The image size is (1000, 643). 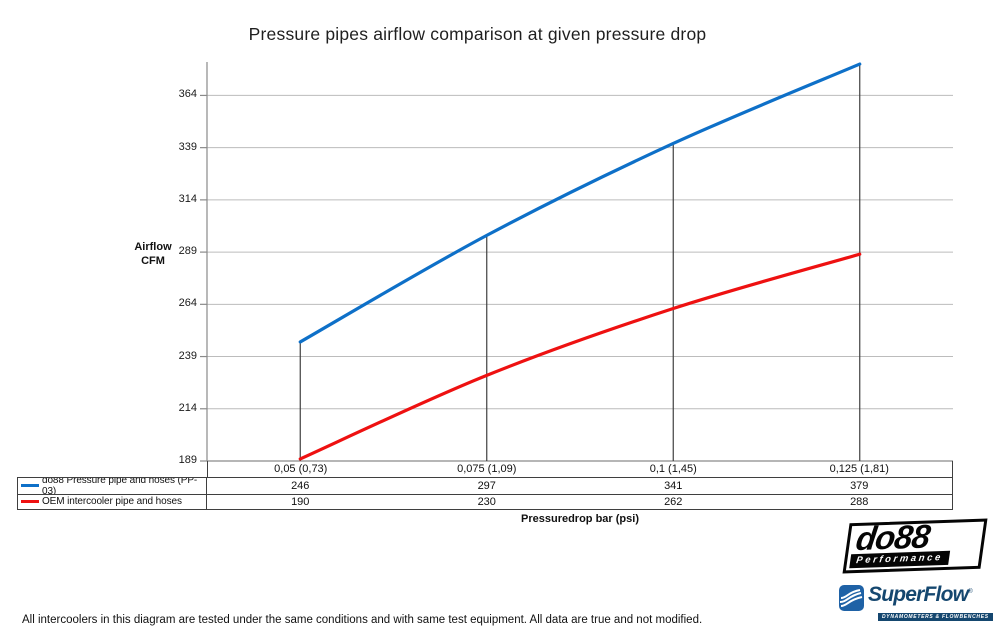 What do you see at coordinates (187, 460) in the screenshot?
I see `y-tick-label: 189` at bounding box center [187, 460].